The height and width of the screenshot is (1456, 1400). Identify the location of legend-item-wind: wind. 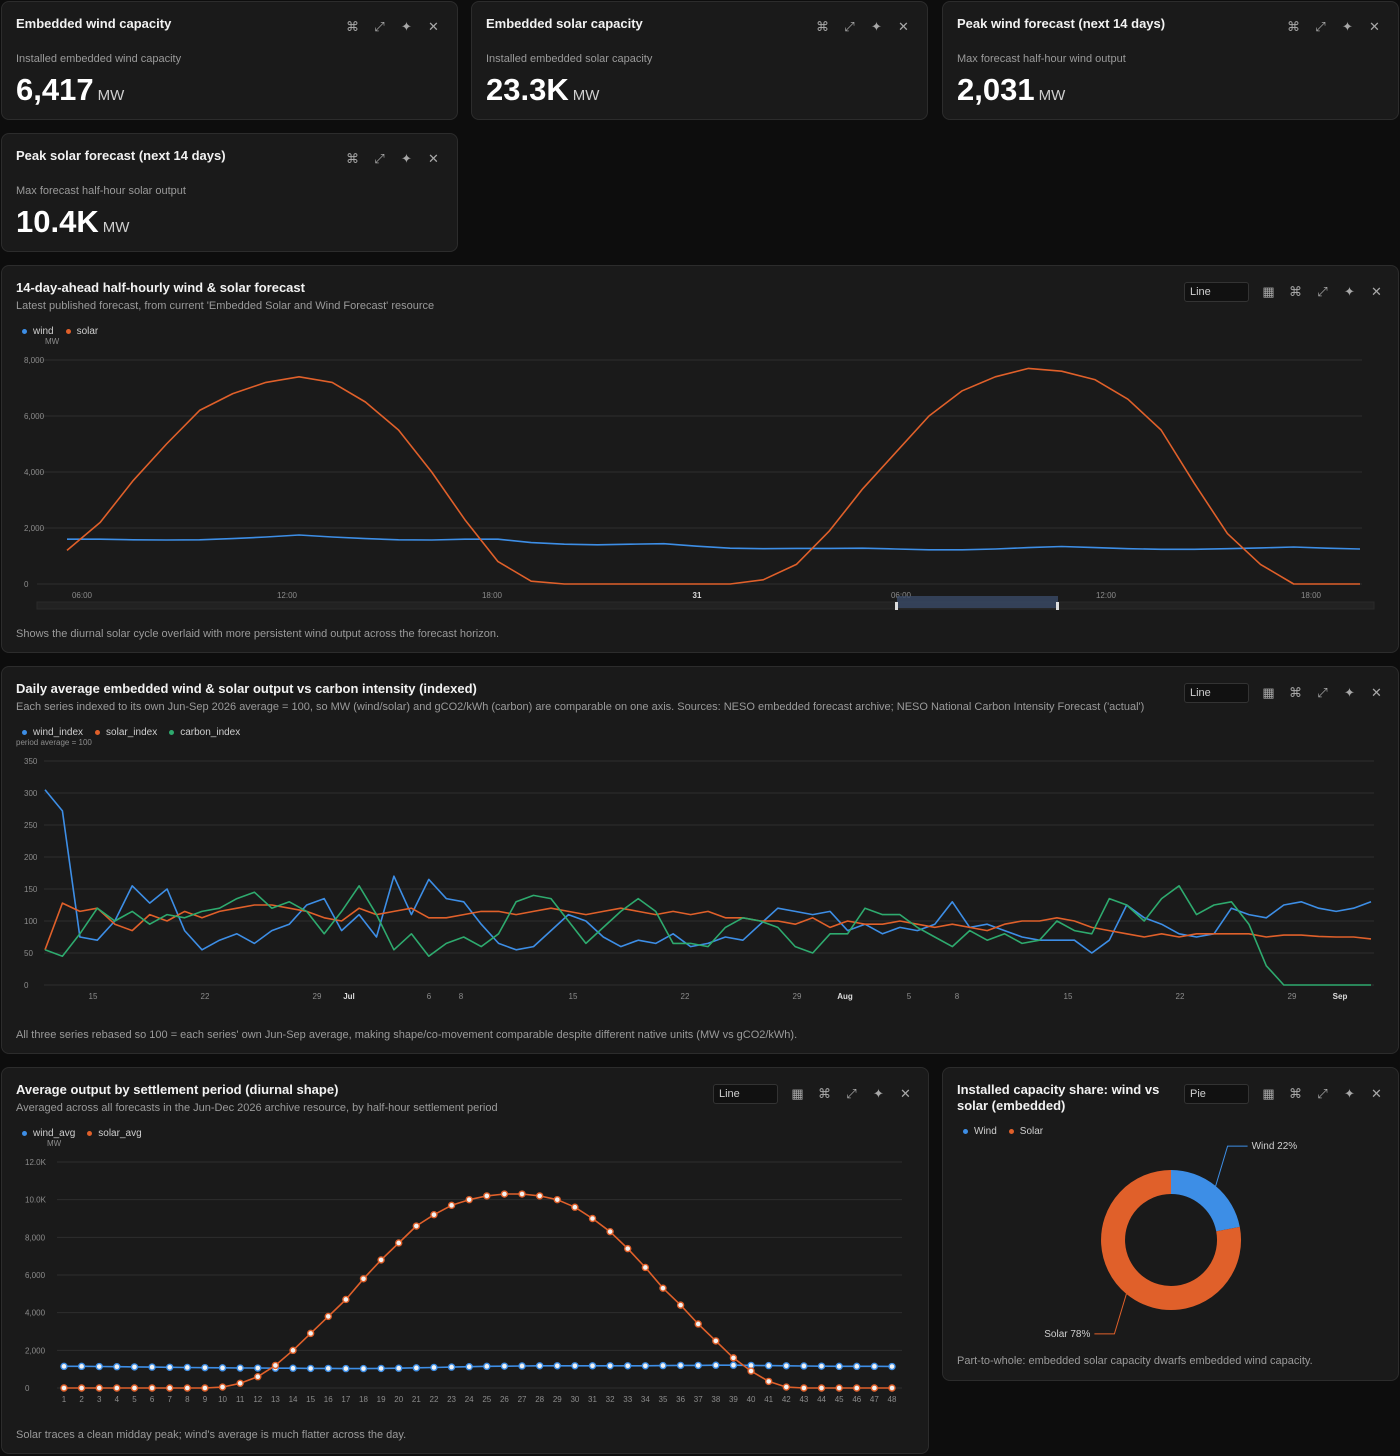
(38, 331).